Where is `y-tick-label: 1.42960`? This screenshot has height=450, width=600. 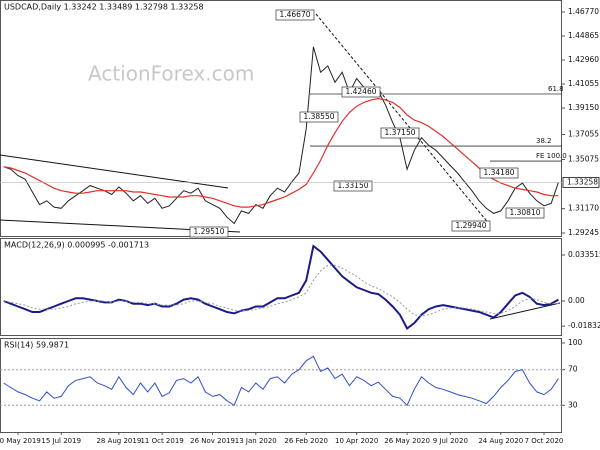 y-tick-label: 1.42960 is located at coordinates (583, 59).